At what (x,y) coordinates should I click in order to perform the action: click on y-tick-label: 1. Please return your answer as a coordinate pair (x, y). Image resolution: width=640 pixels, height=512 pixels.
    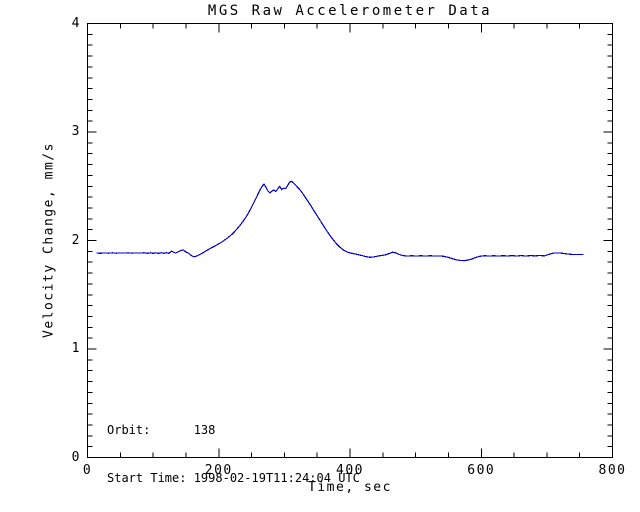
    Looking at the image, I should click on (76, 348).